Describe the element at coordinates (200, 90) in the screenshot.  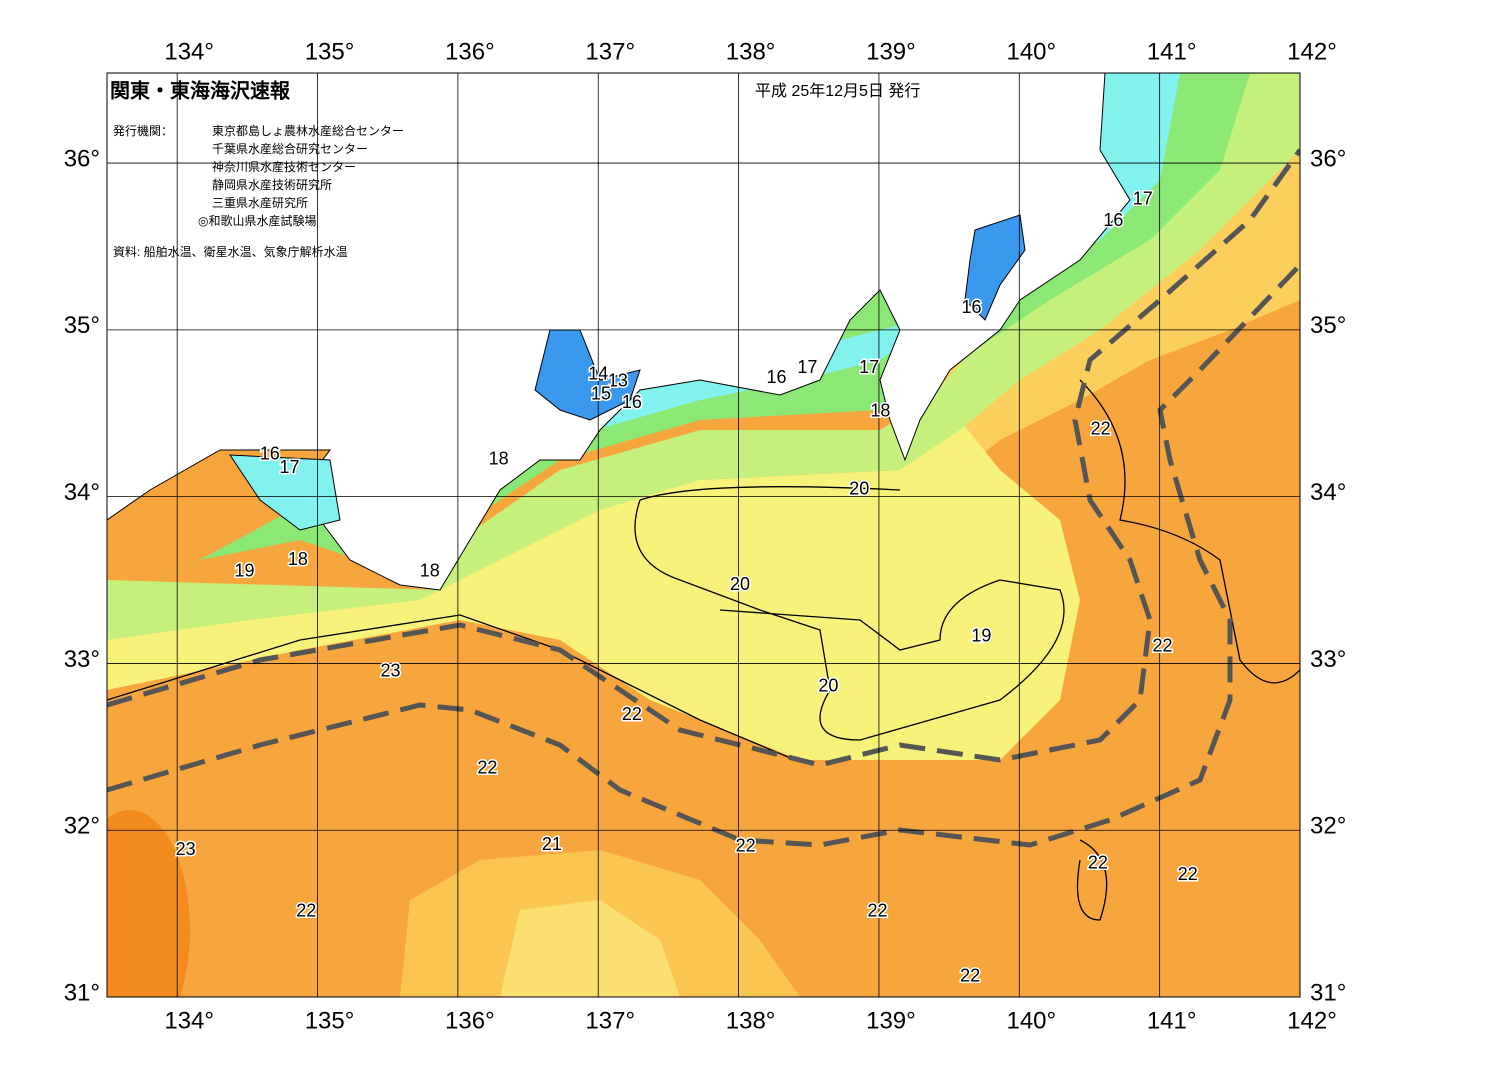
I see `title: 関東・東海海沢速報` at that location.